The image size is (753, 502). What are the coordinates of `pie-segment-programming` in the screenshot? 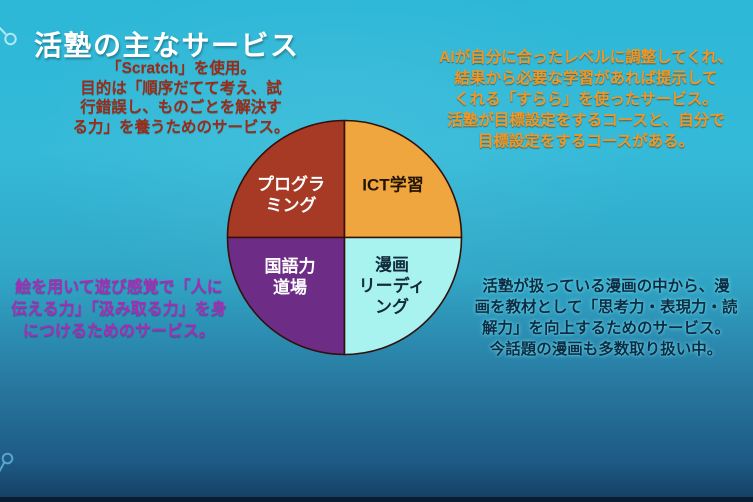 It's located at (286, 179).